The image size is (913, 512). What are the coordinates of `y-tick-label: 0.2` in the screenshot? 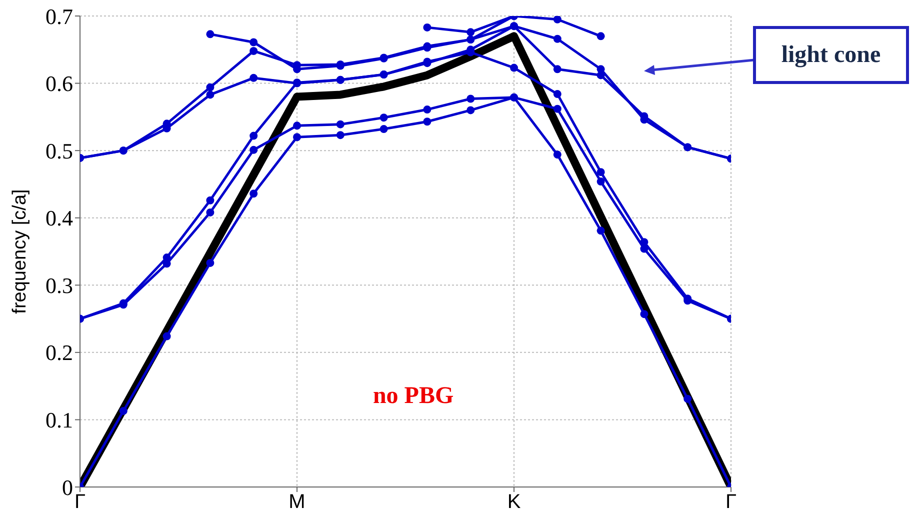 It's located at (59, 353).